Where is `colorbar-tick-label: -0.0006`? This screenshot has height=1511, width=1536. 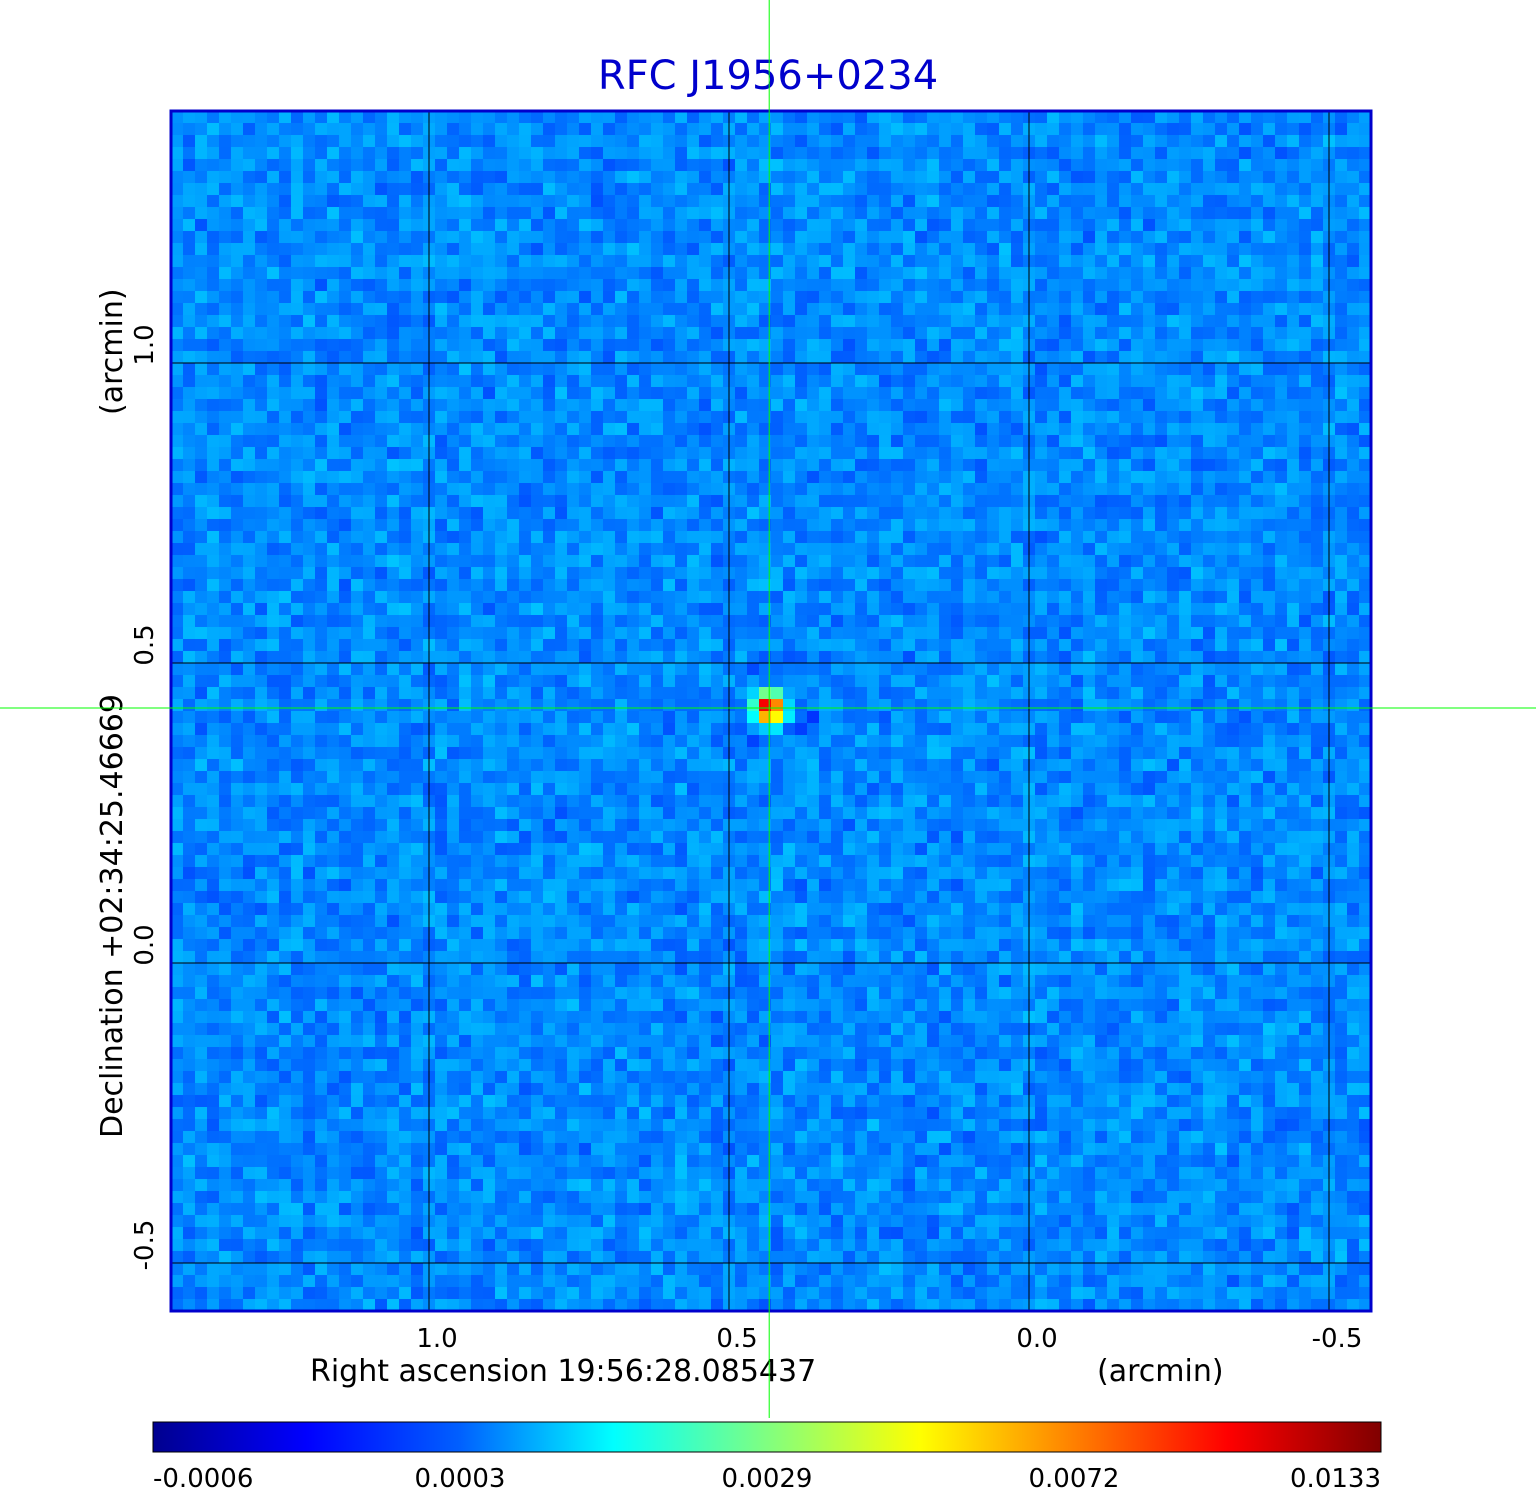 colorbar-tick-label: -0.0006 is located at coordinates (203, 1479).